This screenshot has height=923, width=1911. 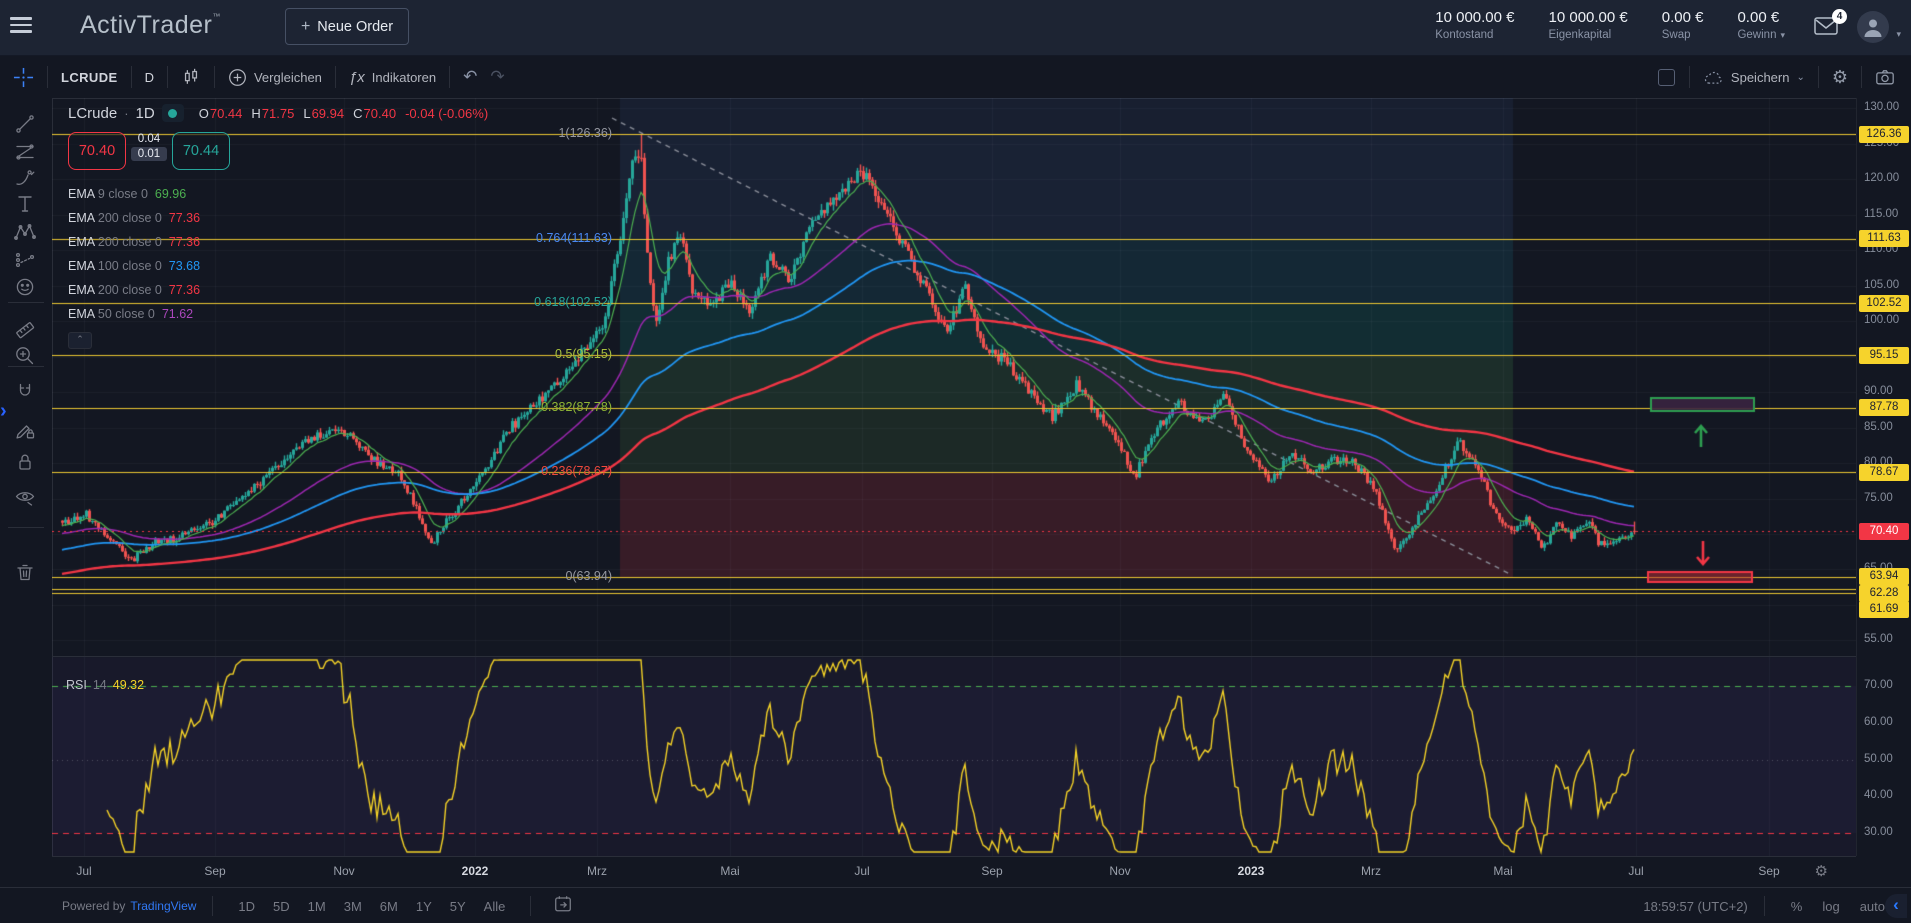 I want to click on spread: 0.04 0.01, so click(x=149, y=146).